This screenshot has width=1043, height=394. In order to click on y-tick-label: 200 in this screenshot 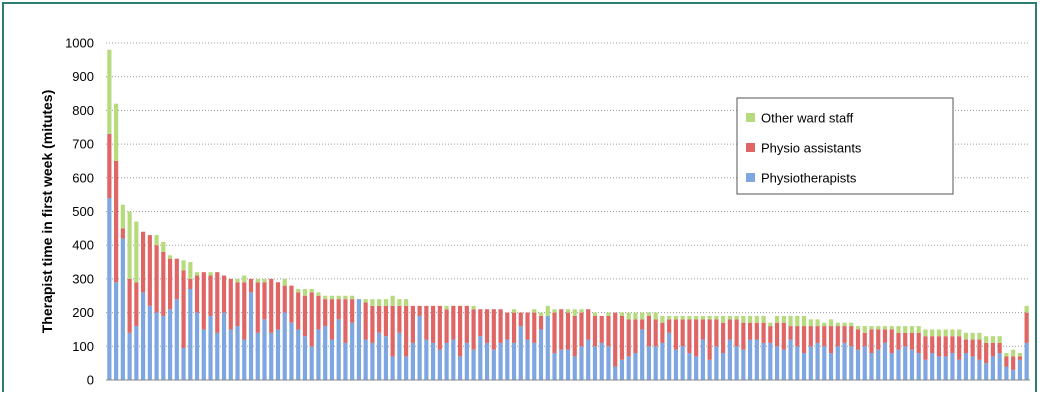, I will do `click(83, 312)`.